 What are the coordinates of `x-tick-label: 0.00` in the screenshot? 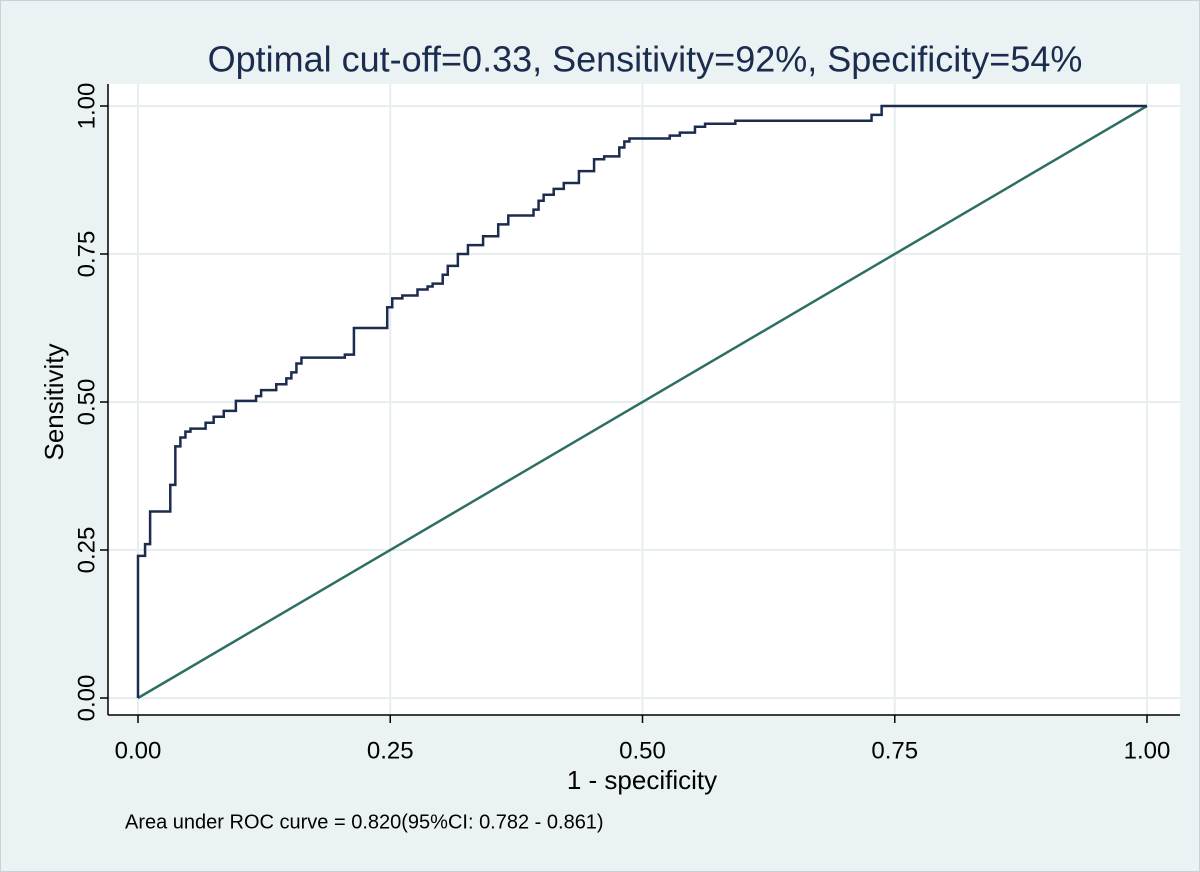 It's located at (138, 750).